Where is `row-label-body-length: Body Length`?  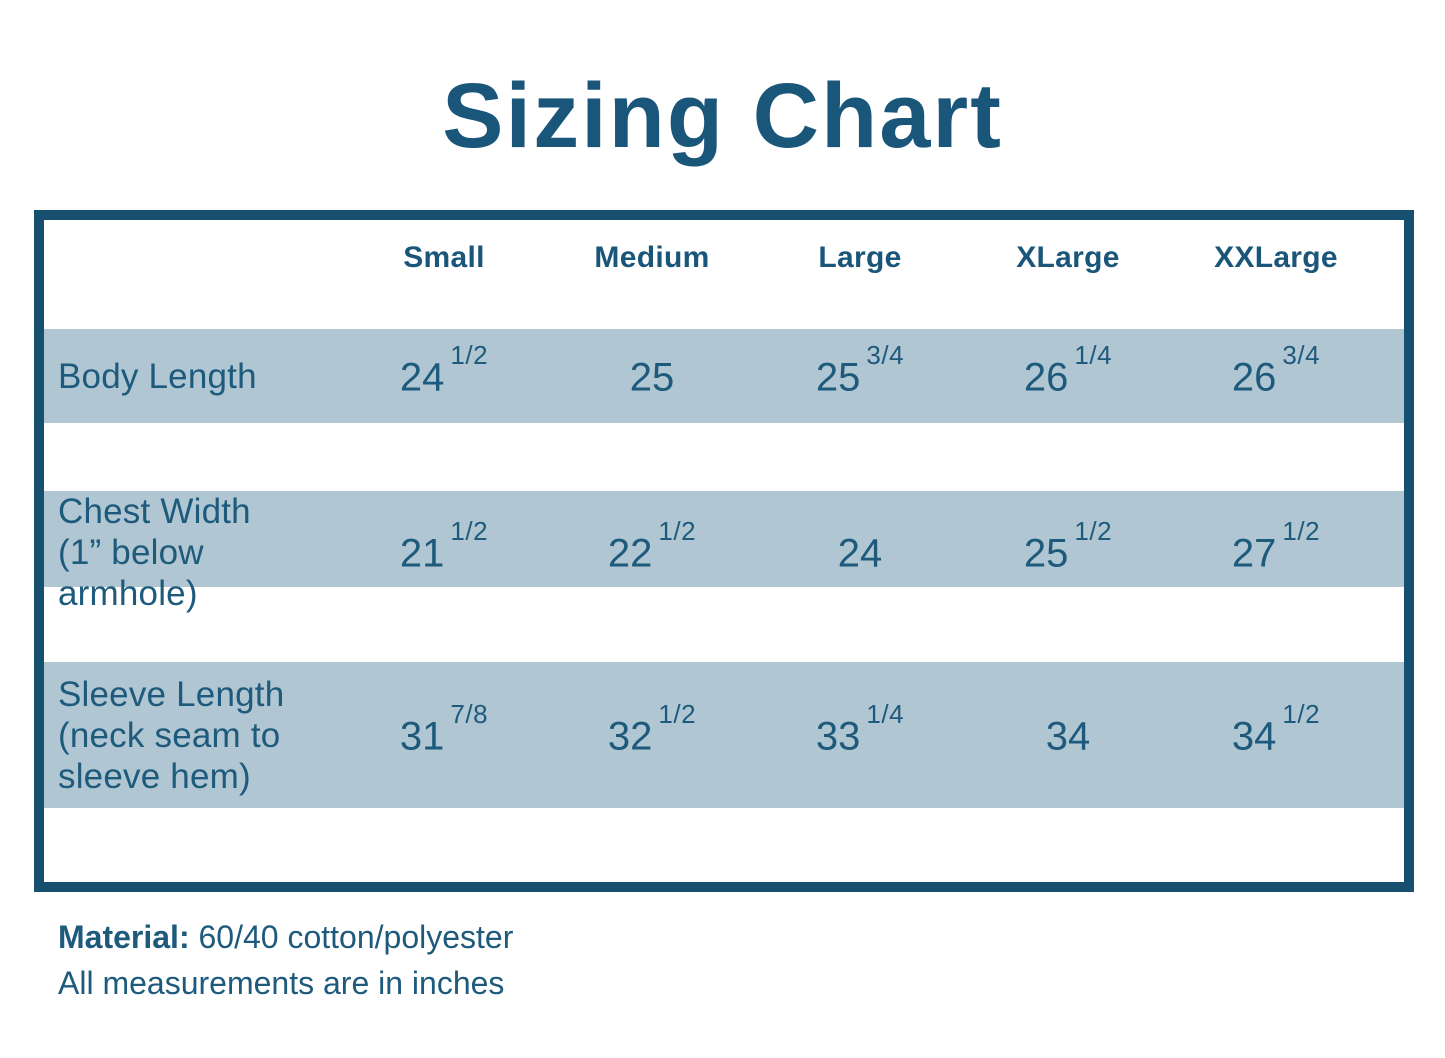 row-label-body-length: Body Length is located at coordinates (192, 376).